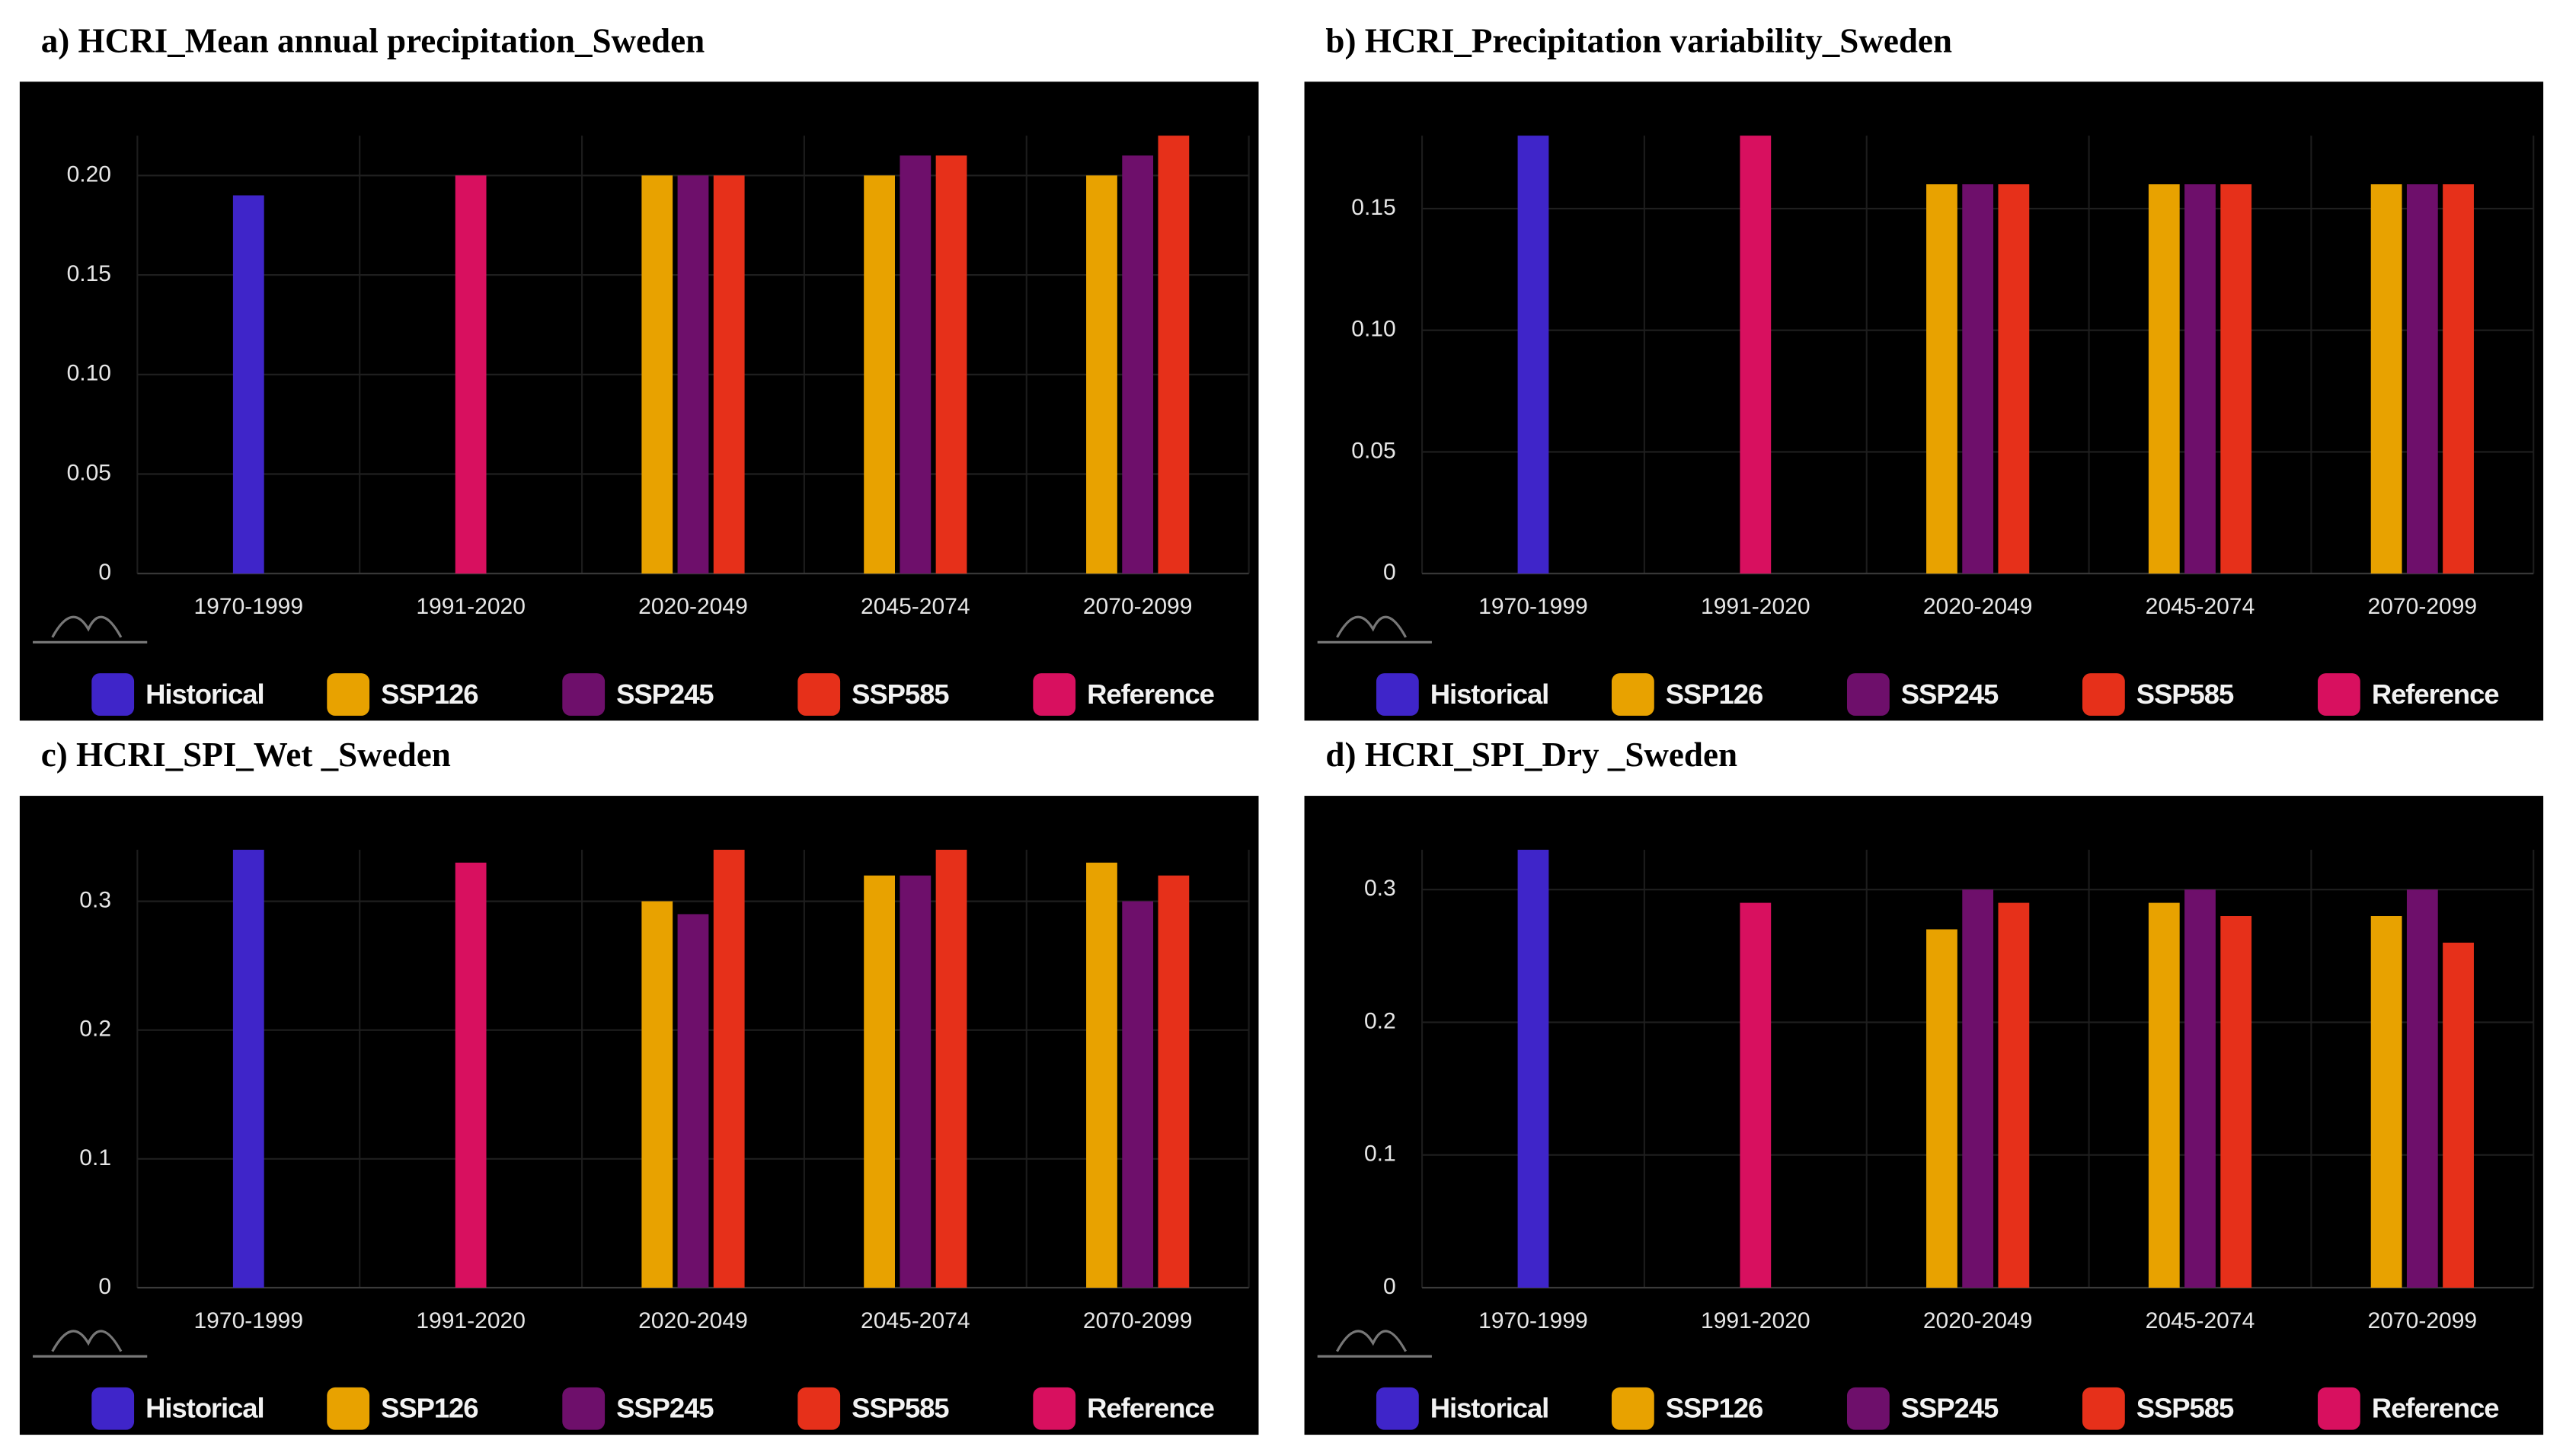 This screenshot has width=2563, height=1456. Describe the element at coordinates (89, 473) in the screenshot. I see `y-tick-label: 0.05` at that location.